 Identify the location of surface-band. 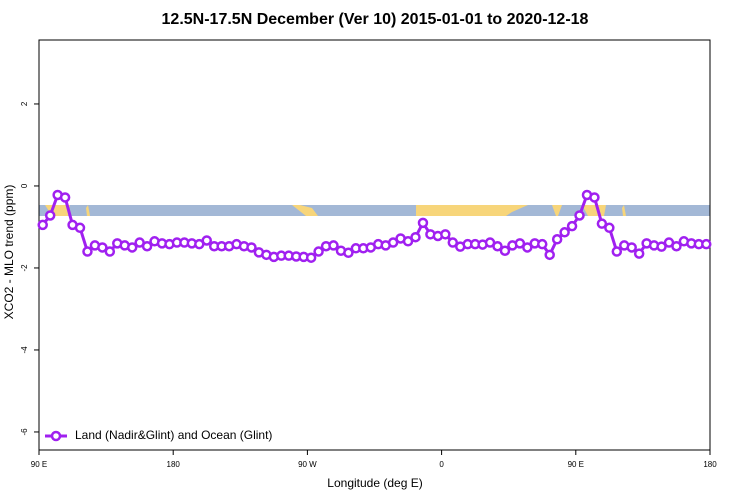
(374, 210).